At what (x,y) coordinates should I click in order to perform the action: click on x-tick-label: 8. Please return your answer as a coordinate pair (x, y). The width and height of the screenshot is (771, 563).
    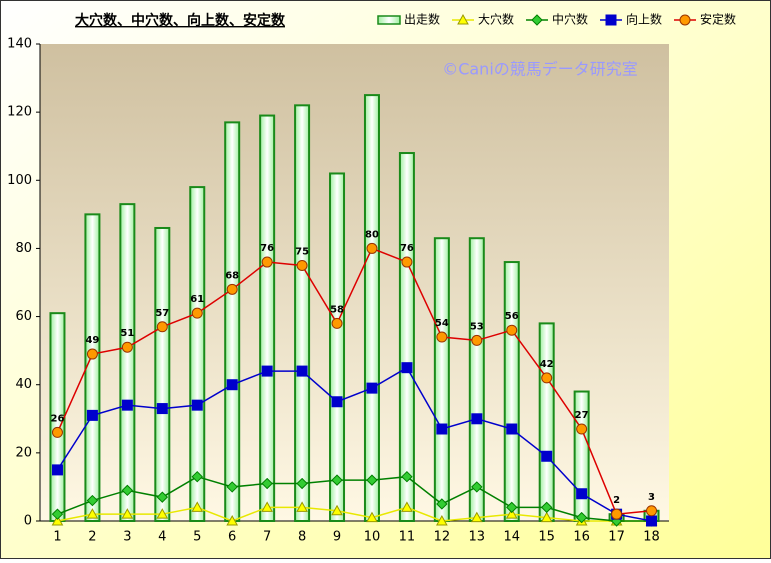
    Looking at the image, I should click on (302, 537).